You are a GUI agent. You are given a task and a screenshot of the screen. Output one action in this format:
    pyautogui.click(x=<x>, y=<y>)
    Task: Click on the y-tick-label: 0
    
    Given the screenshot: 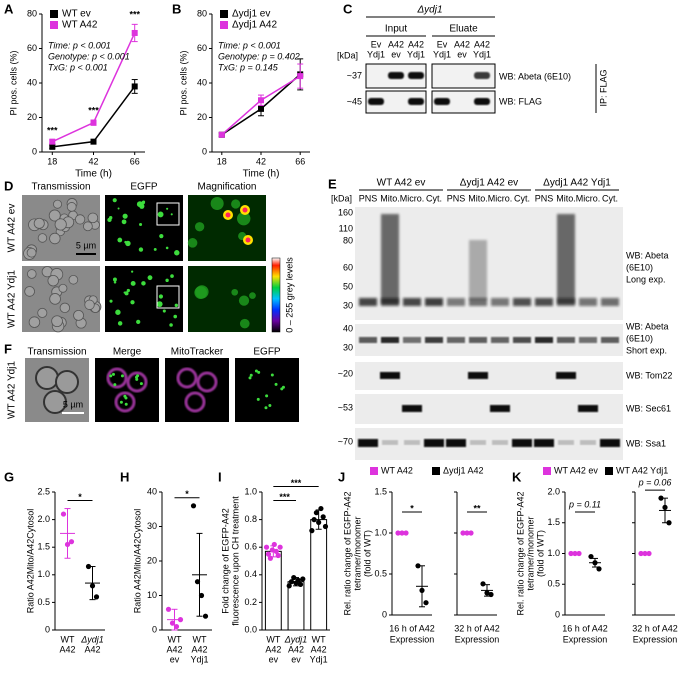 What is the action you would take?
    pyautogui.click(x=384, y=614)
    